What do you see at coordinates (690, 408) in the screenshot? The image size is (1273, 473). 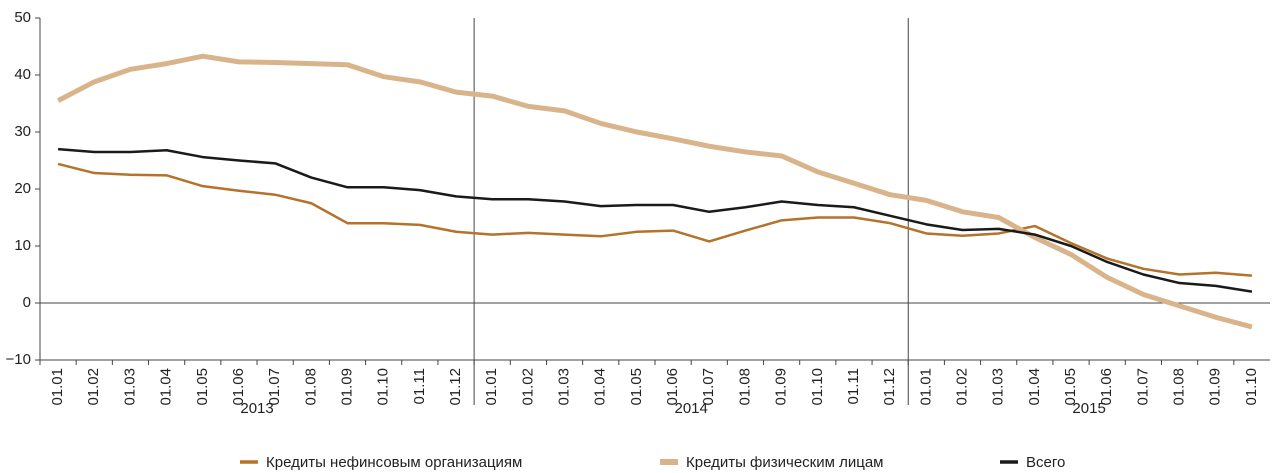 I see `year-label: 2014` at bounding box center [690, 408].